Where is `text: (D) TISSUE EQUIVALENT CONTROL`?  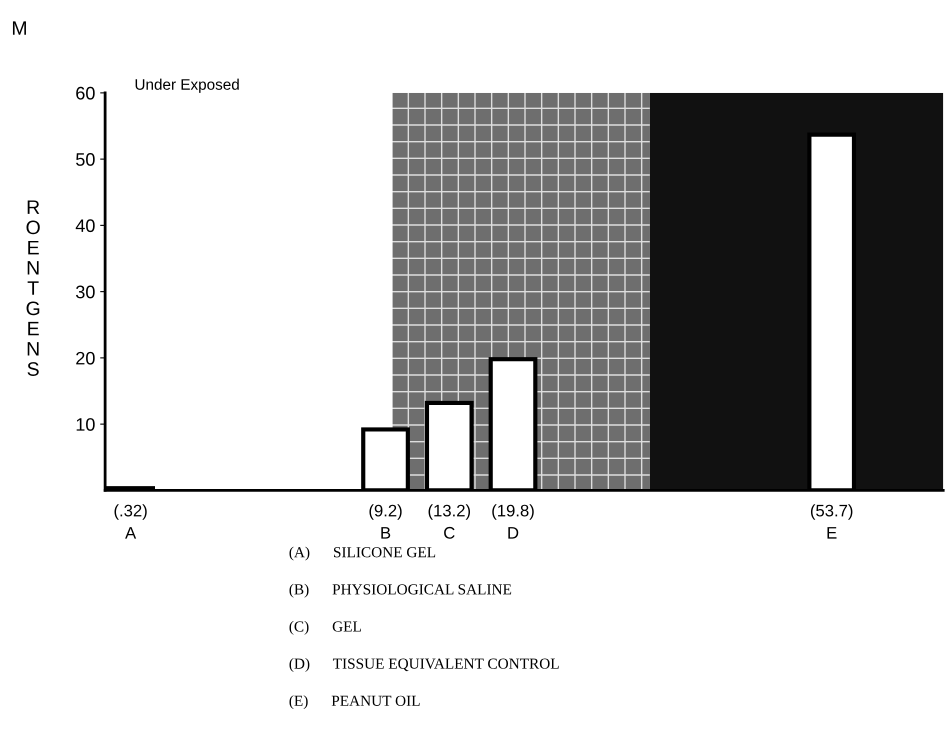 text: (D) TISSUE EQUIVALENT CONTROL is located at coordinates (424, 665).